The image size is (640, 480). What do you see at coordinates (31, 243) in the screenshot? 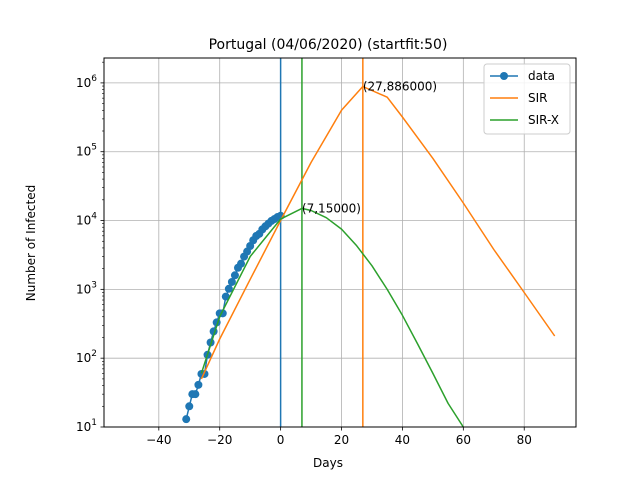
I see `y-axis-label: Number of Infected` at bounding box center [31, 243].